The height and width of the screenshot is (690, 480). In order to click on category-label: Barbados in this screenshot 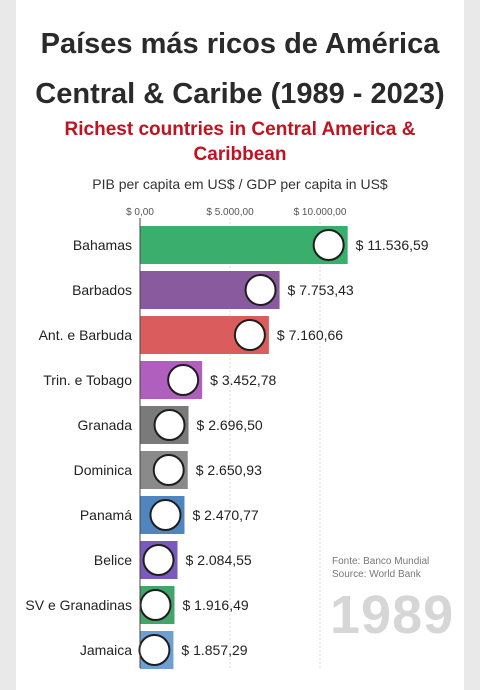, I will do `click(102, 290)`.